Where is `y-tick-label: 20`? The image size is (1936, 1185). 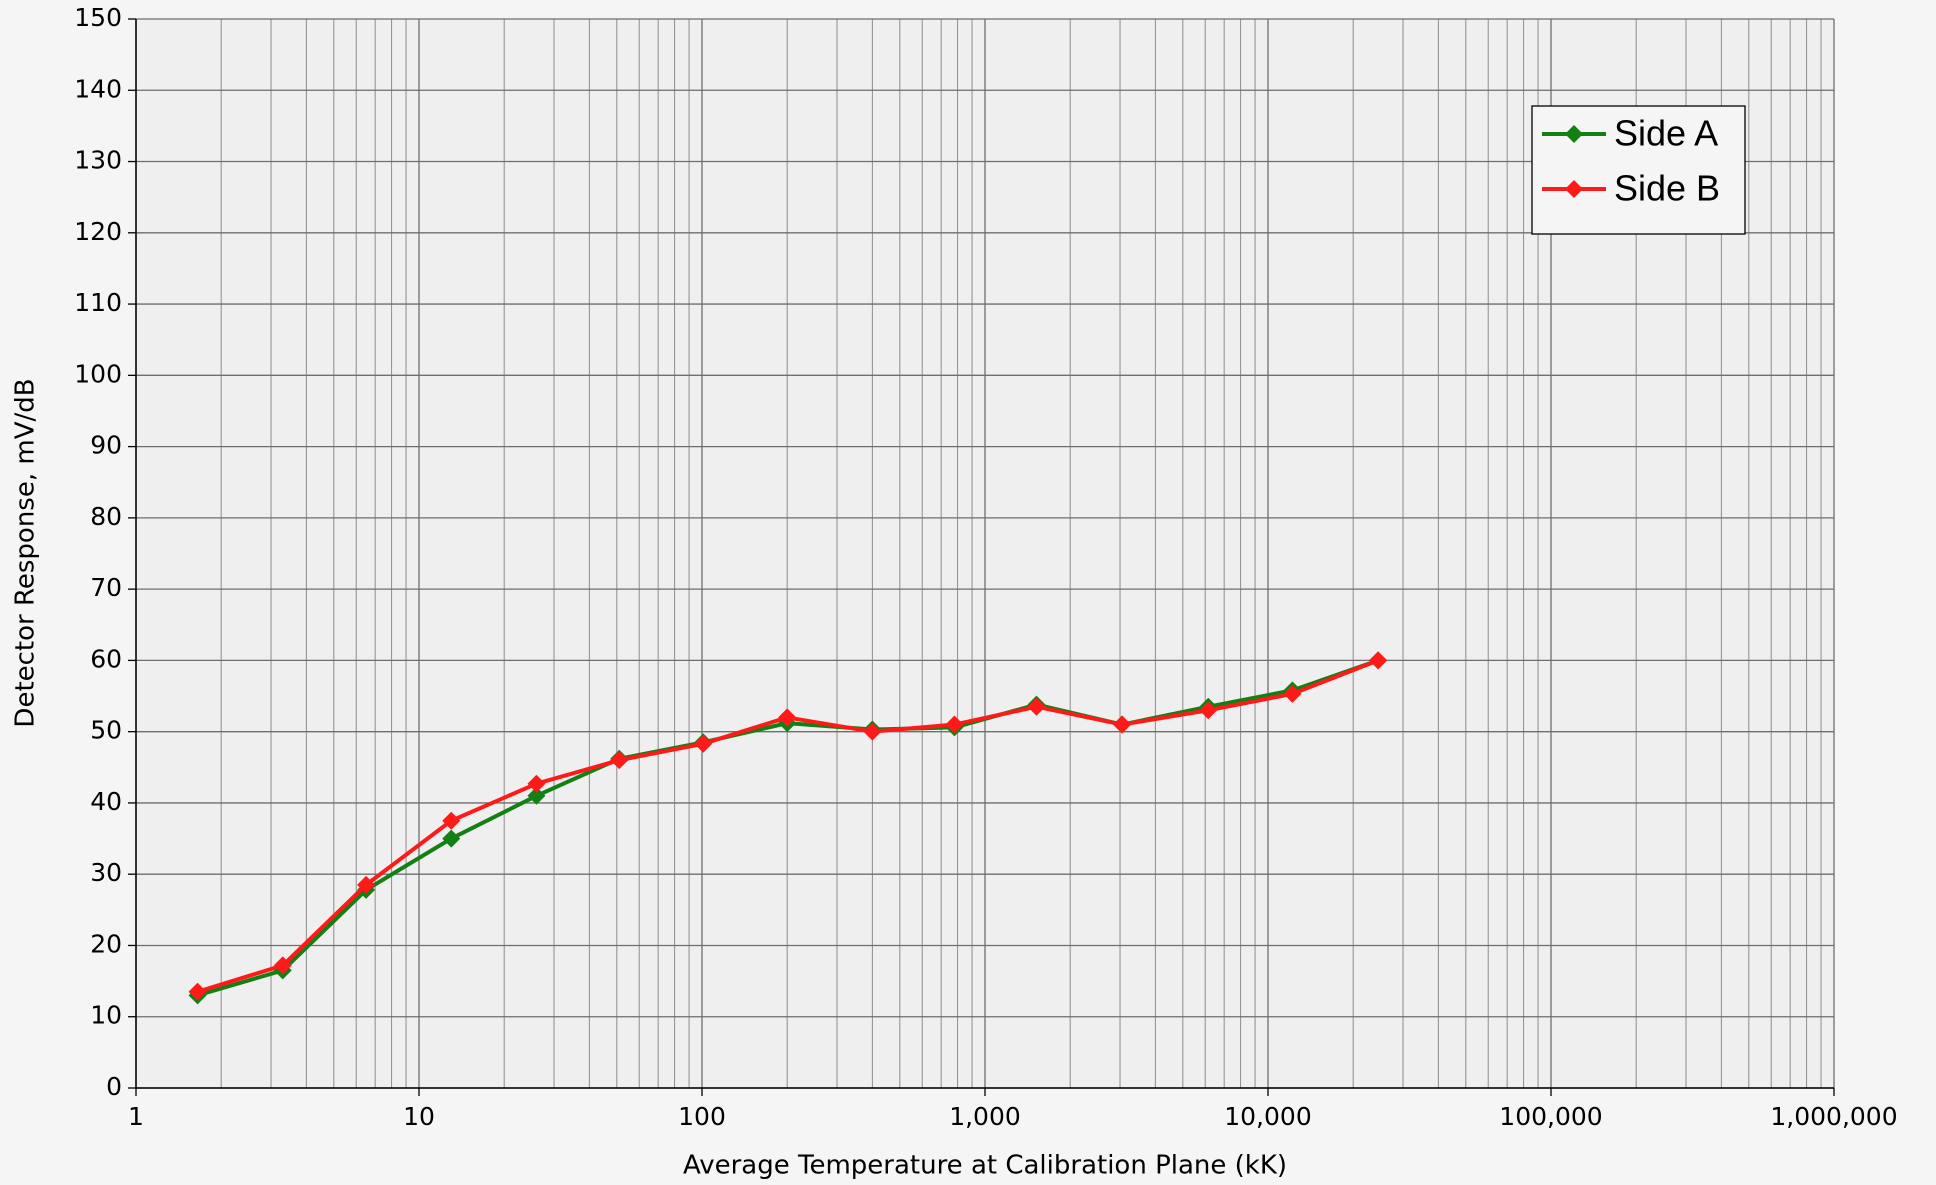 y-tick-label: 20 is located at coordinates (106, 943).